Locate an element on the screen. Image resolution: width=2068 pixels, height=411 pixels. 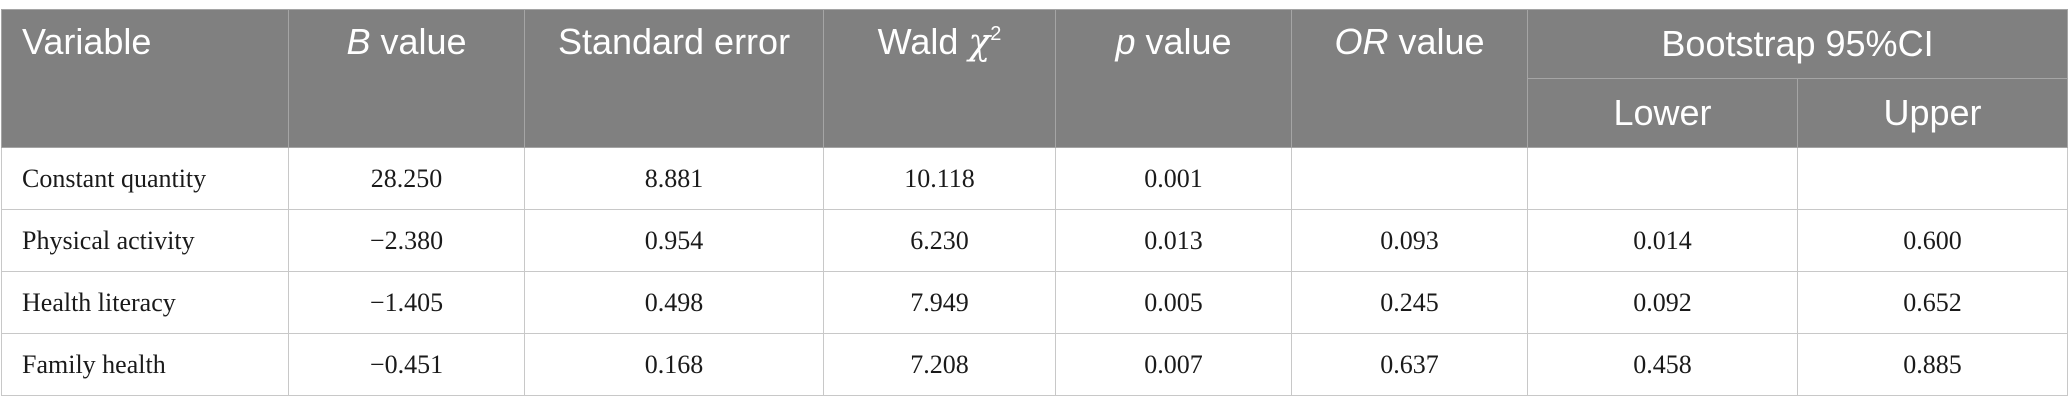
header-or-value: OR value is located at coordinates (1409, 78).